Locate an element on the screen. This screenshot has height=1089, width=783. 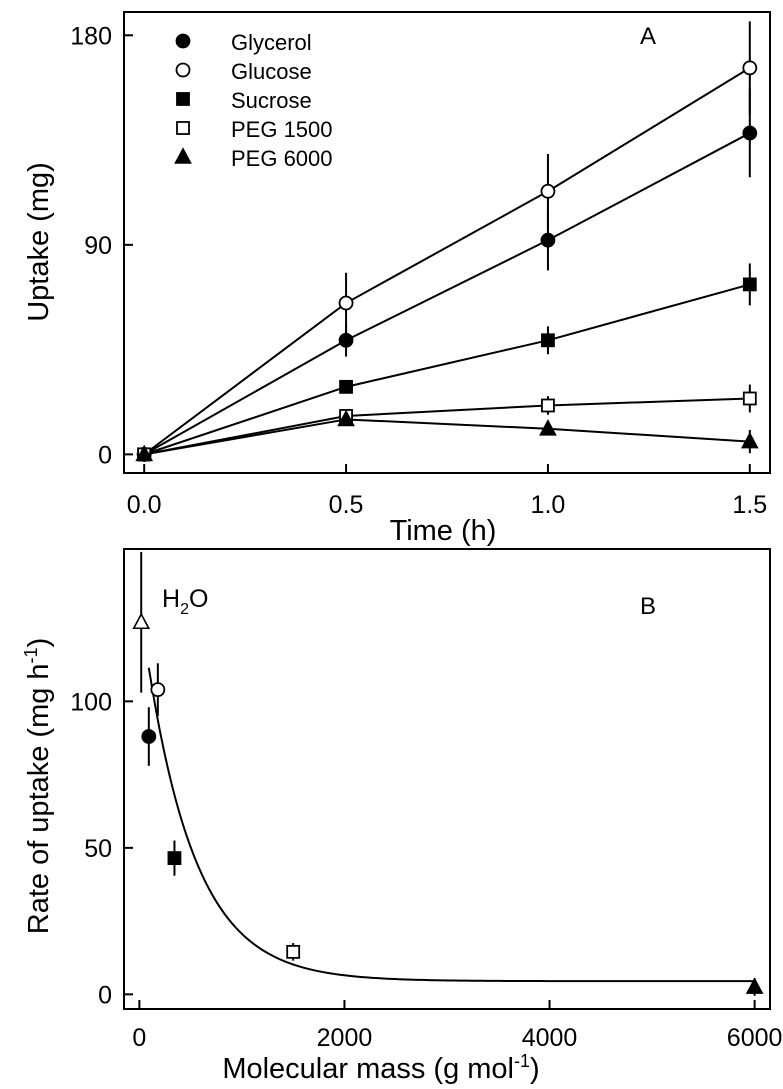
legend-label: Glucose is located at coordinates (271, 71).